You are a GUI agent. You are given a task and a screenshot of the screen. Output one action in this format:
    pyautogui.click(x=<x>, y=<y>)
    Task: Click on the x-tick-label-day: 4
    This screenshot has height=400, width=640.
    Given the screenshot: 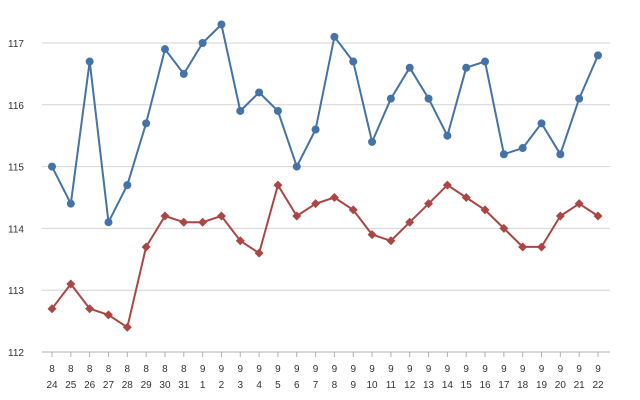 What is the action you would take?
    pyautogui.click(x=259, y=385)
    